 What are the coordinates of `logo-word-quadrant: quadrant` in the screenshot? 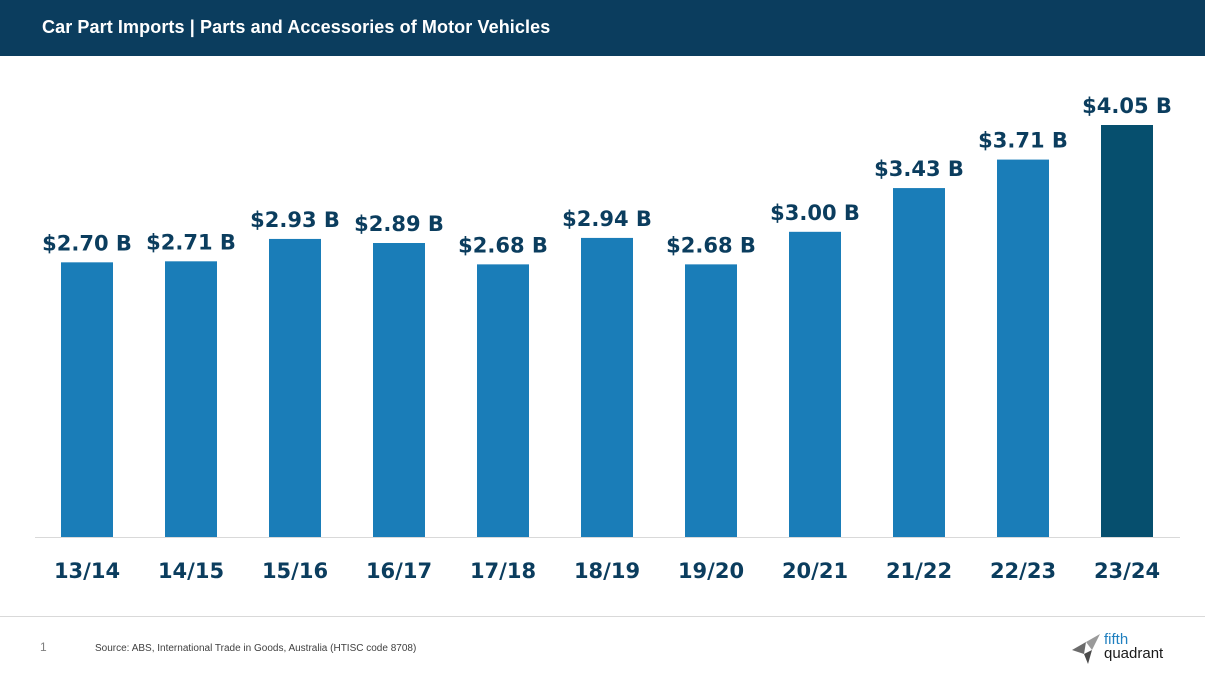 It's located at (1134, 653).